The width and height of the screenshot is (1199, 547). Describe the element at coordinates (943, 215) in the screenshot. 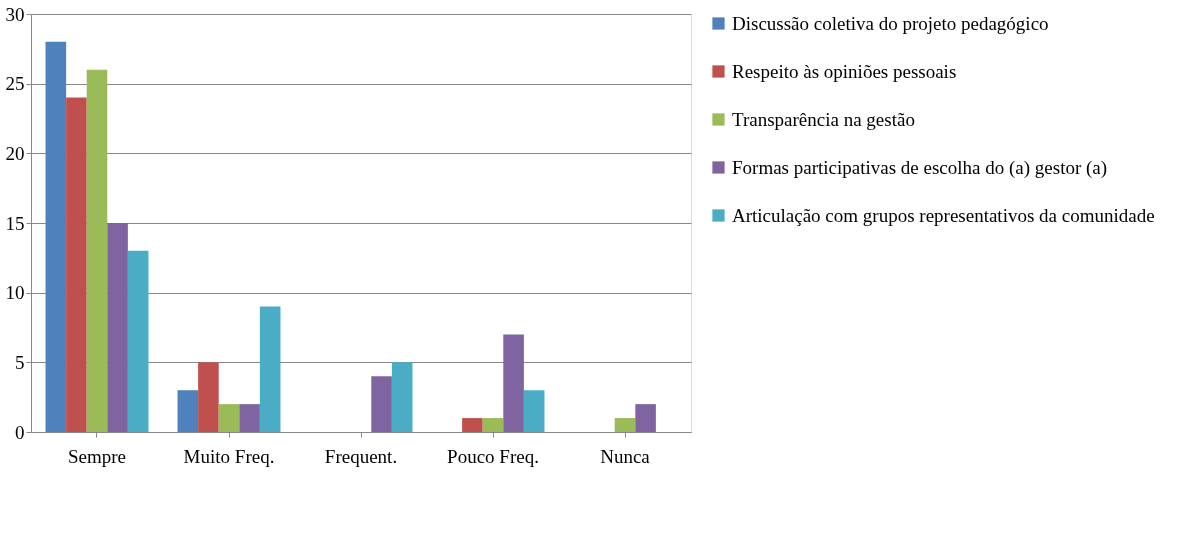

I see `legend-label: Articulação com grupos representativos da comunidade` at that location.